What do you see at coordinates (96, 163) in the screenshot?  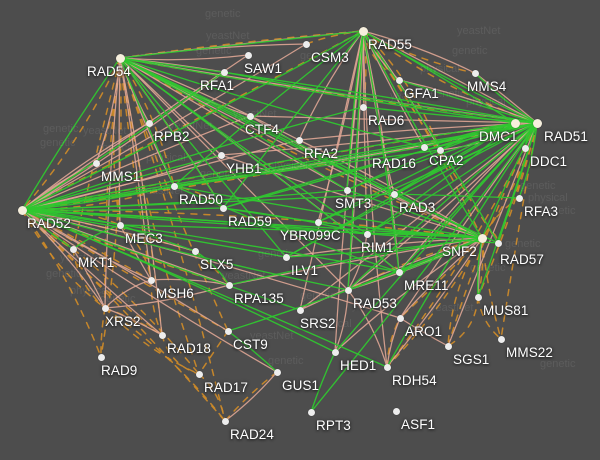 I see `graph-node-mms1` at bounding box center [96, 163].